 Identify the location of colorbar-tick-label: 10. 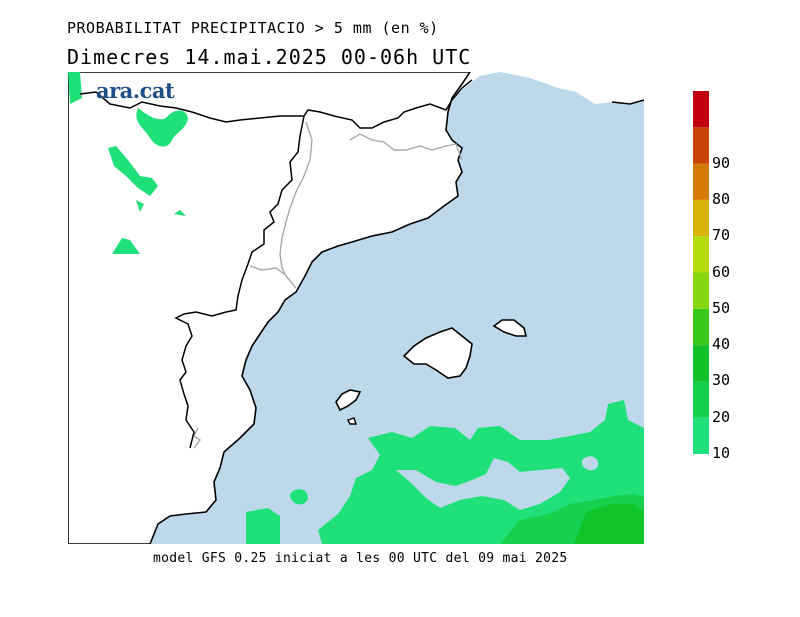
(721, 453).